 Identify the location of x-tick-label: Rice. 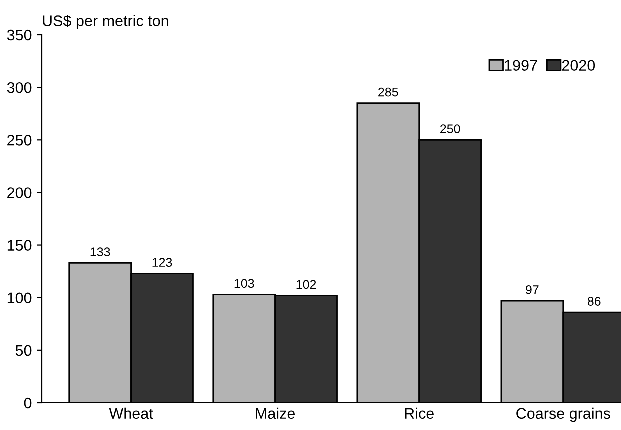
(419, 414).